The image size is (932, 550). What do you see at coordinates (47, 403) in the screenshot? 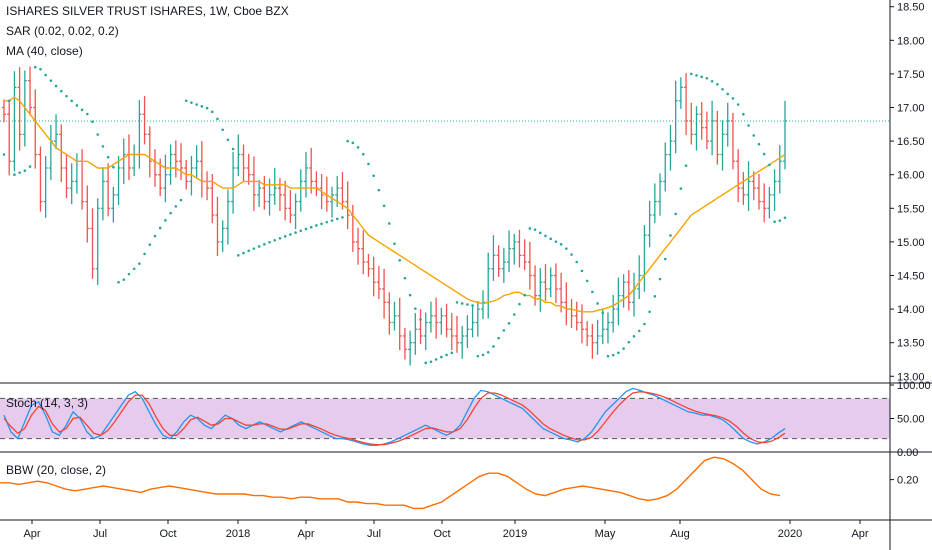
I see `stoch-legend-label: Stoch (14, 3, 3)` at bounding box center [47, 403].